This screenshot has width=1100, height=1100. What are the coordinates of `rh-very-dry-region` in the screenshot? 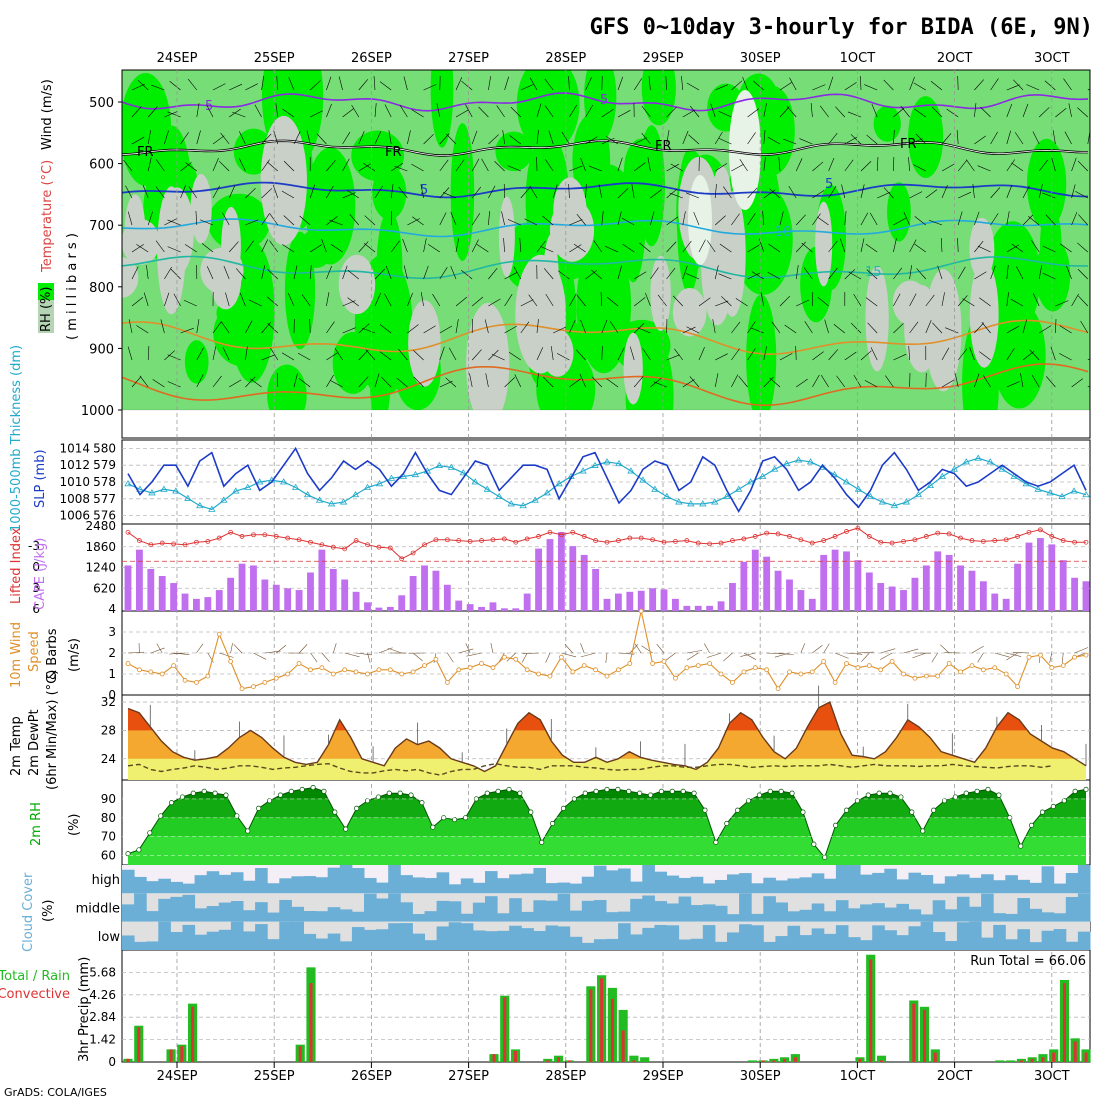 It's located at (700, 220).